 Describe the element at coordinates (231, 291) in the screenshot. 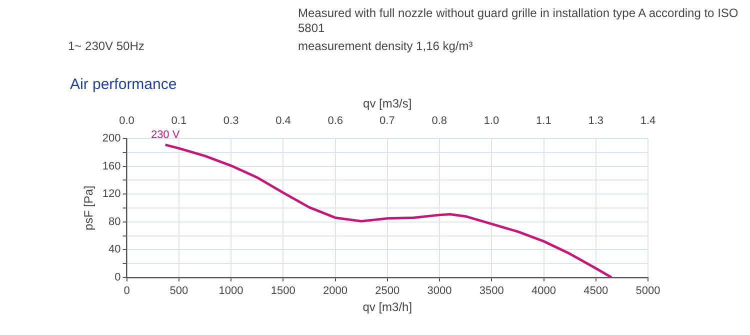

I see `x-tick-label: 1000` at that location.